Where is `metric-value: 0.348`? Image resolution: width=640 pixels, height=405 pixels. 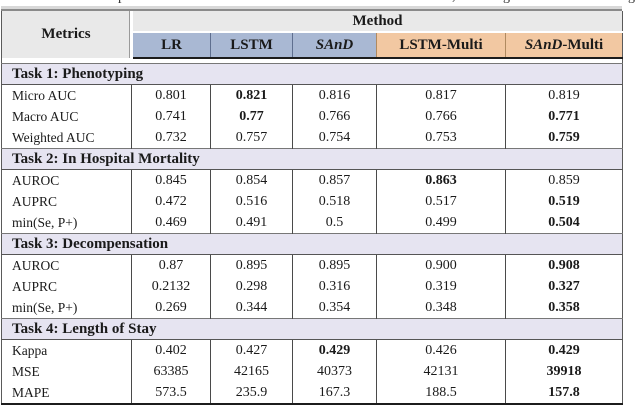
metric-value: 0.348 is located at coordinates (441, 308).